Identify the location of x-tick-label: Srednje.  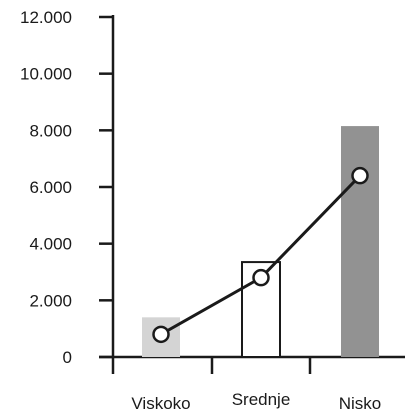
(261, 399).